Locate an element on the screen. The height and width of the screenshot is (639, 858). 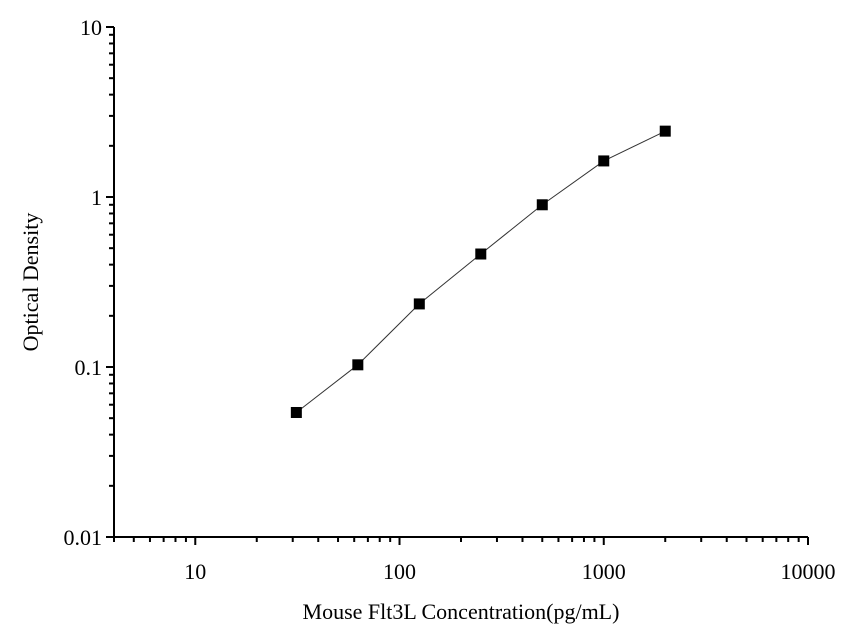
y-tick-label: 0.1 is located at coordinates (89, 367).